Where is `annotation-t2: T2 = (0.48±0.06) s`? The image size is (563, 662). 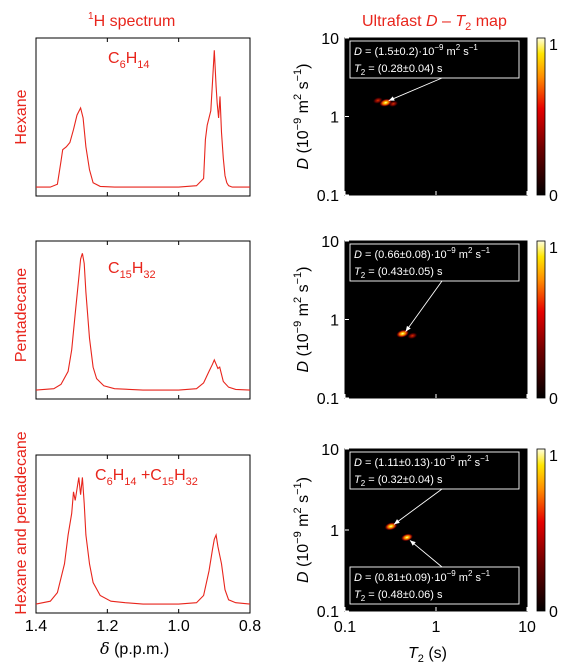
annotation-t2: T2 = (0.48±0.06) s is located at coordinates (398, 596).